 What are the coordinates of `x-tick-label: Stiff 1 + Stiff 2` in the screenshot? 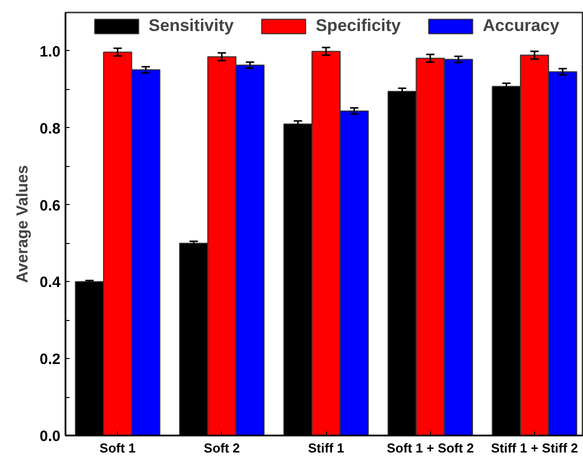 It's located at (534, 448).